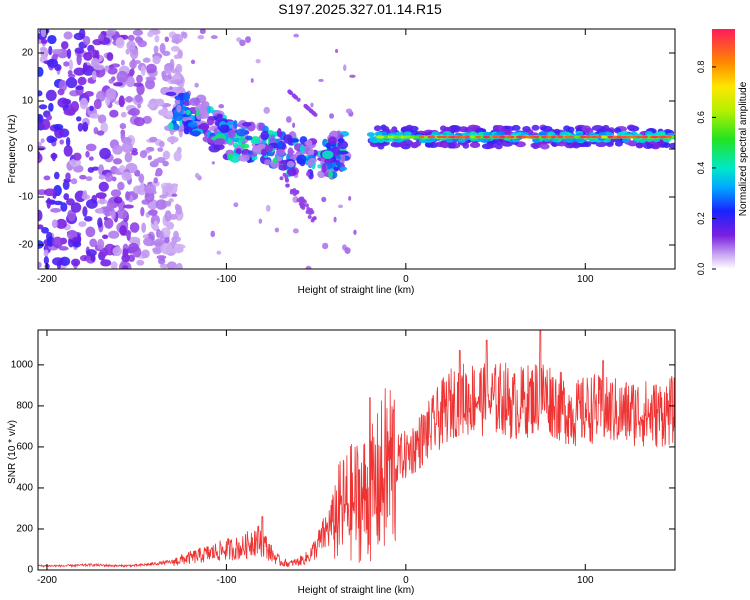 The height and width of the screenshot is (600, 750). I want to click on colorbar-tick-label: 0.8, so click(701, 67).